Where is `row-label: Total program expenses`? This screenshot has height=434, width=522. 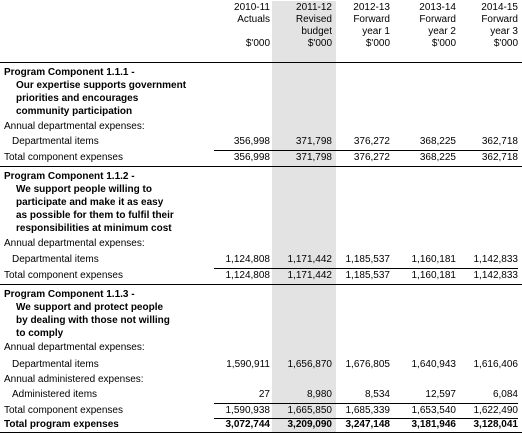 row-label: Total program expenses is located at coordinates (61, 424).